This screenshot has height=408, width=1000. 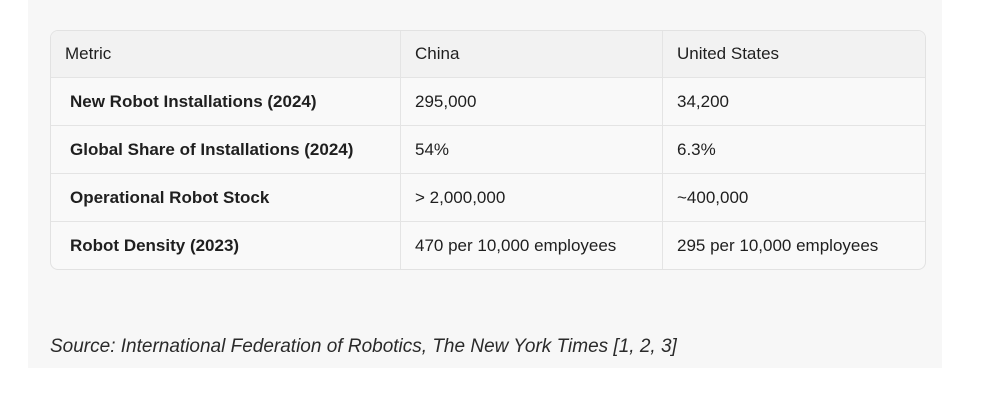 What do you see at coordinates (226, 150) in the screenshot?
I see `table-cell: Global Share of Installations (2024)` at bounding box center [226, 150].